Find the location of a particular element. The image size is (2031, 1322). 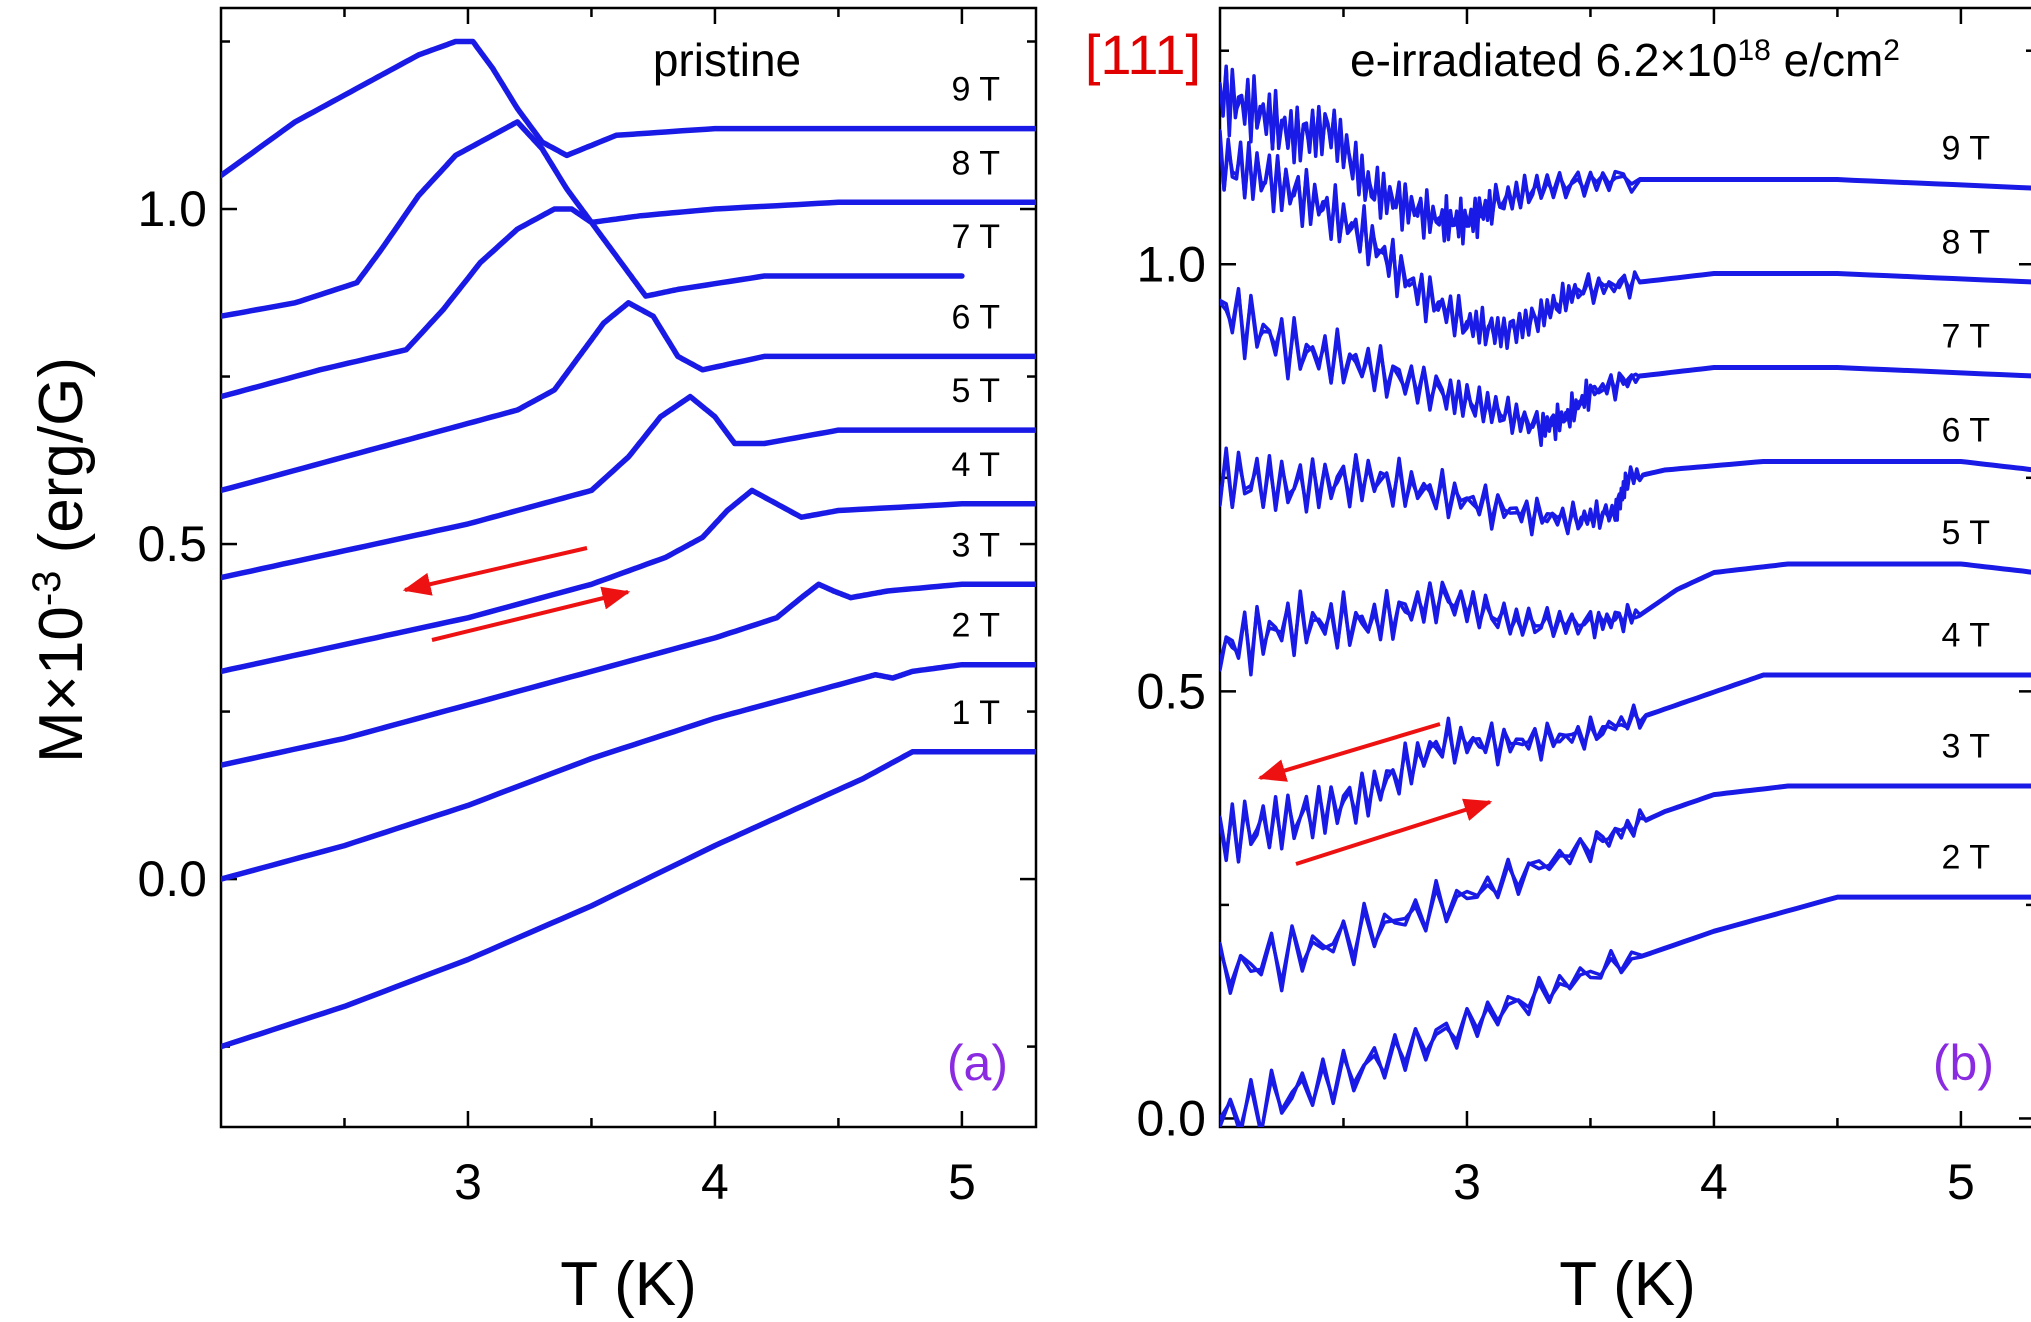

series-line-8t is located at coordinates (628, 219).